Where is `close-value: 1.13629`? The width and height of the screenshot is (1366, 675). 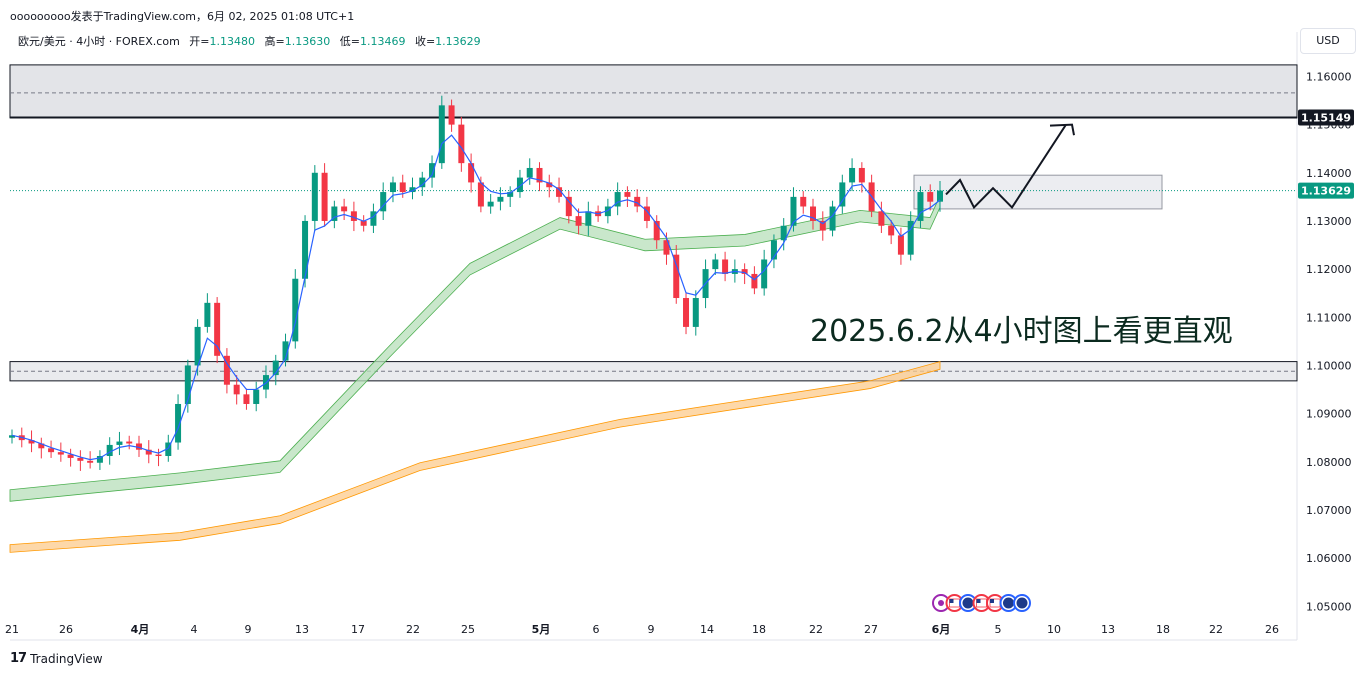
close-value: 1.13629 is located at coordinates (458, 41).